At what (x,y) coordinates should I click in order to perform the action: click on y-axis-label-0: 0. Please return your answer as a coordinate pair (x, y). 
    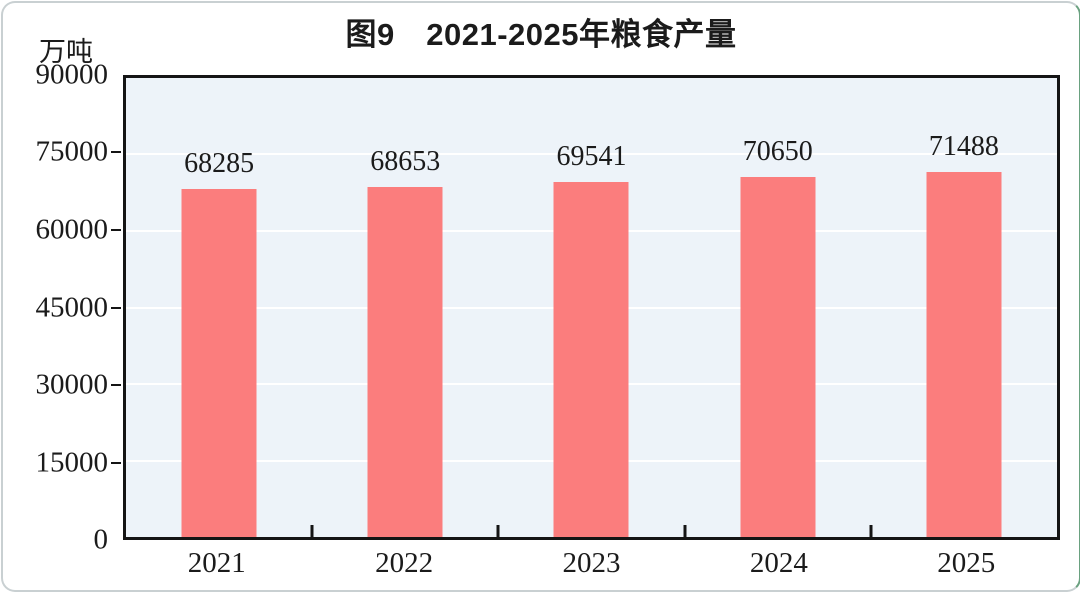
    Looking at the image, I should click on (101, 539).